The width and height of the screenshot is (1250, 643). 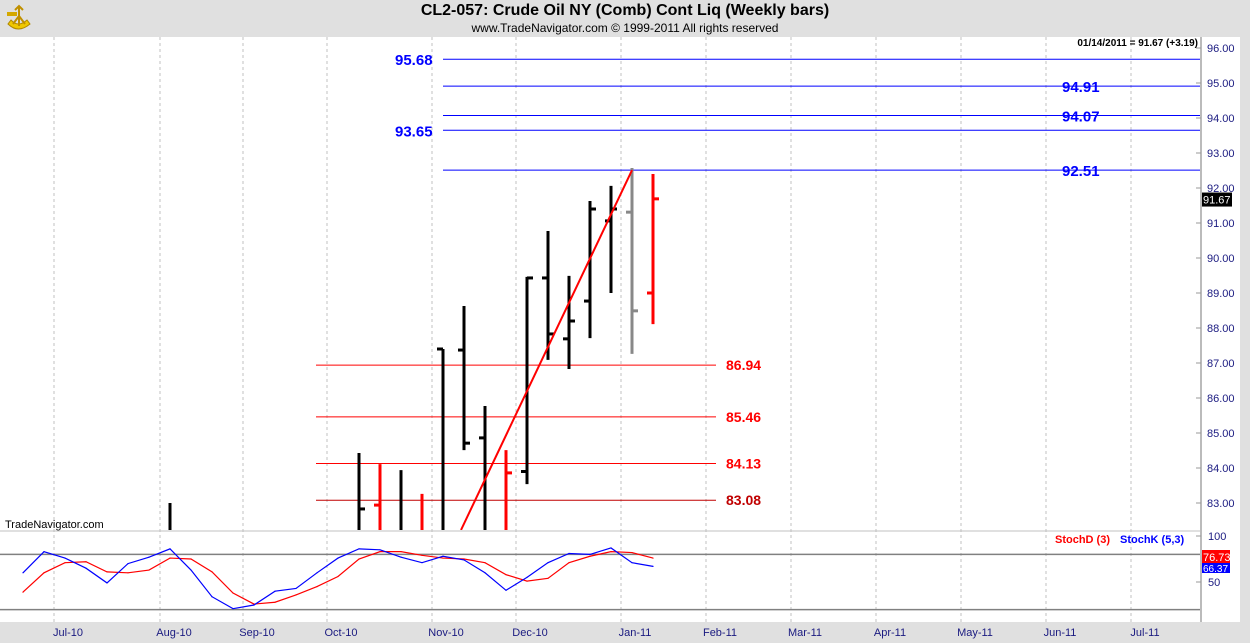 I want to click on x-tick-label: Jul-11, so click(x=1144, y=633).